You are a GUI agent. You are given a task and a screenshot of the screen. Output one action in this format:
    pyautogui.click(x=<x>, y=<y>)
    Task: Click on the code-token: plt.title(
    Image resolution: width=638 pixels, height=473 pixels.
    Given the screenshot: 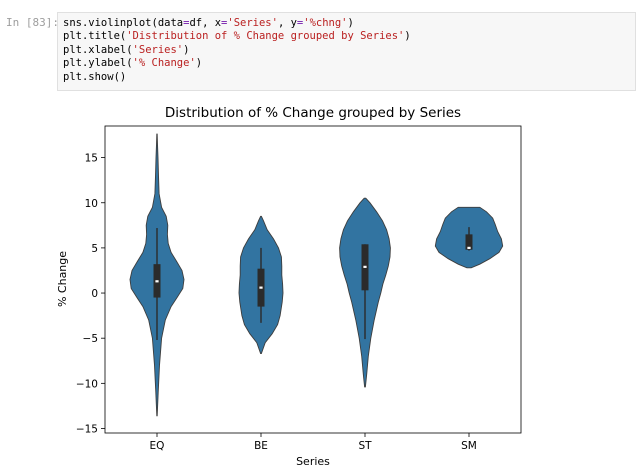 What is the action you would take?
    pyautogui.click(x=95, y=36)
    